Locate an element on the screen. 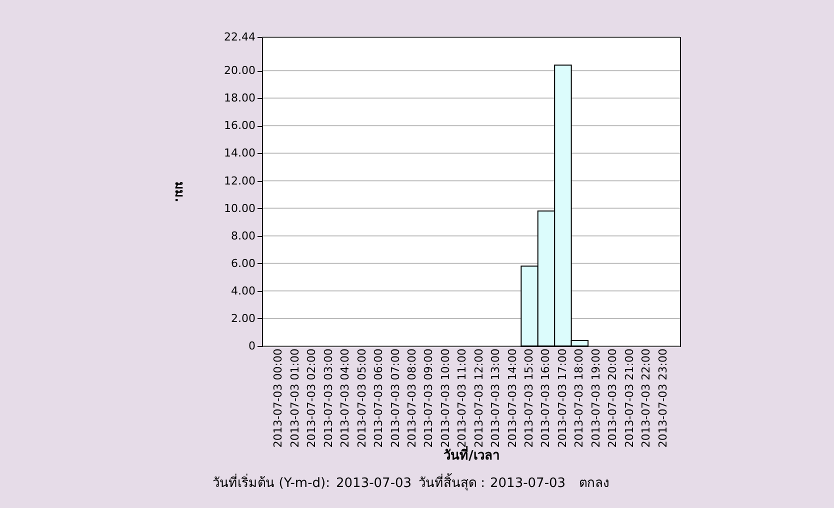  x-tick-label: 2013-07-03 21:00 is located at coordinates (629, 398).